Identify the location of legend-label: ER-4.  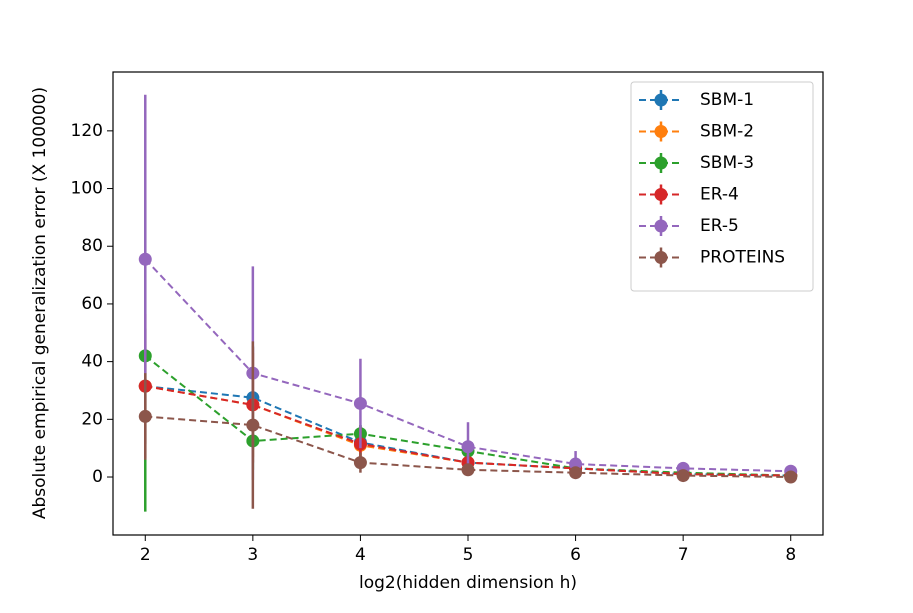
(719, 195).